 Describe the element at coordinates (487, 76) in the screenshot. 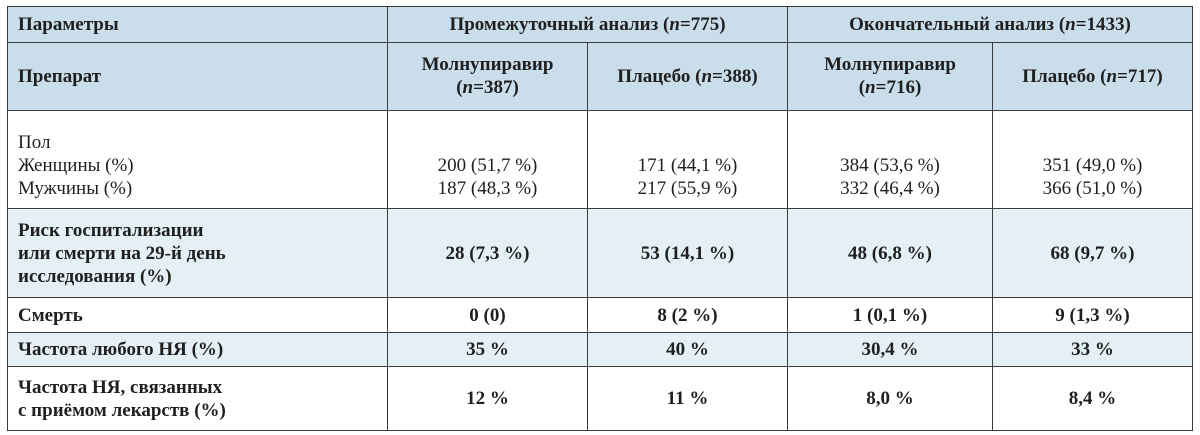

I see `col-molnupiravir-interim: Молнупиравир (n=387)` at that location.